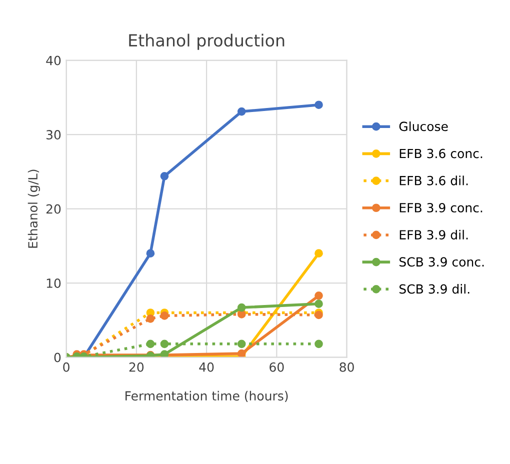 This screenshot has width=510, height=464. What do you see at coordinates (434, 289) in the screenshot?
I see `legend-label: SCB 3.9 dil.` at bounding box center [434, 289].